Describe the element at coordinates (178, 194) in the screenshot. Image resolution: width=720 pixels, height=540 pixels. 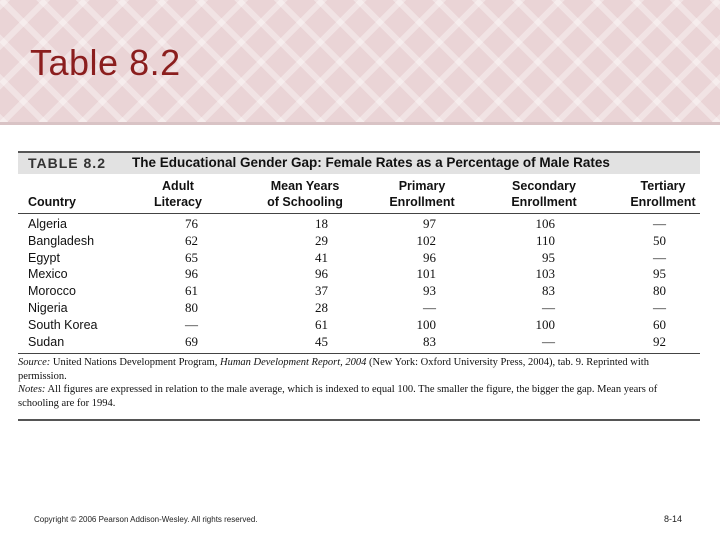
I see `header-adult-literacy: Adult Literacy` at that location.